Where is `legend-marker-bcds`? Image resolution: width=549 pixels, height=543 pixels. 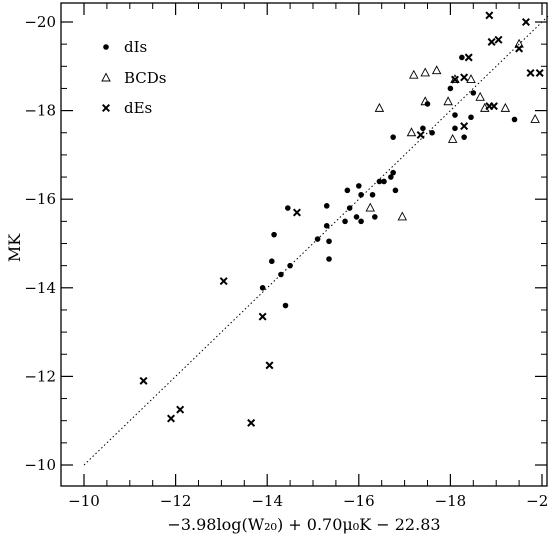 legend-marker-bcds is located at coordinates (106, 77).